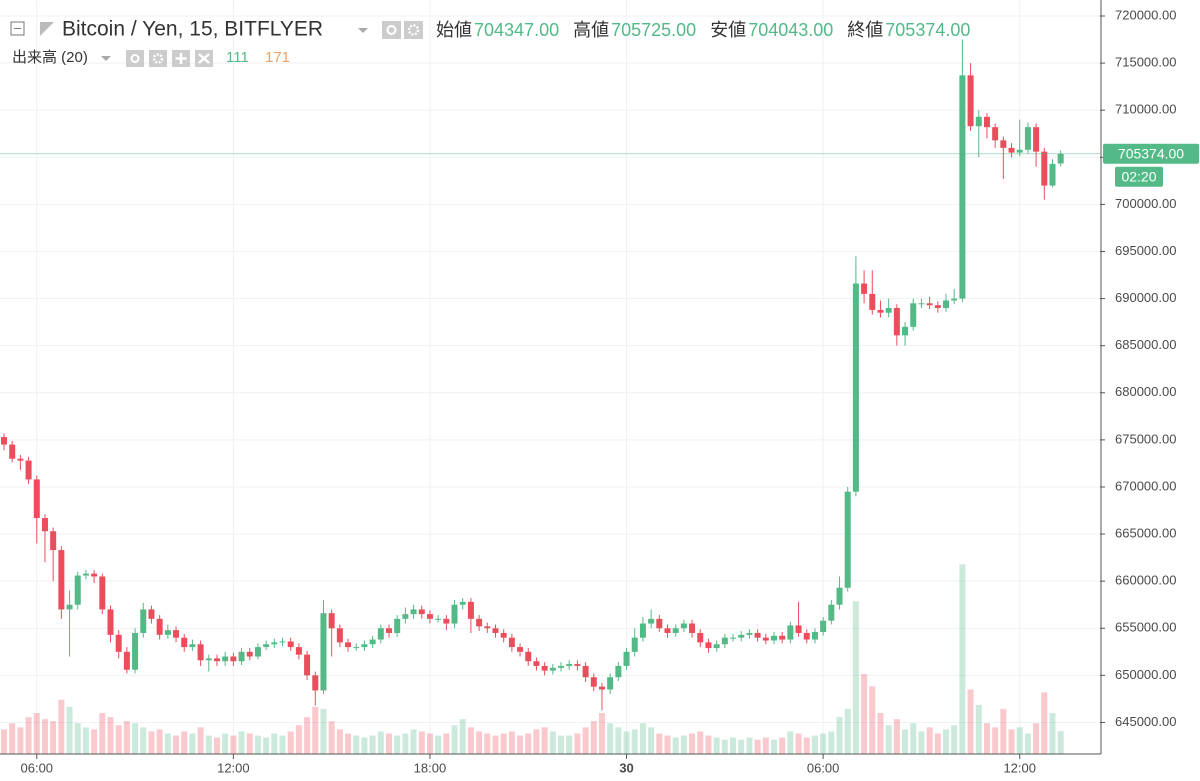  Describe the element at coordinates (626, 767) in the screenshot. I see `x-tick-label: 30` at that location.